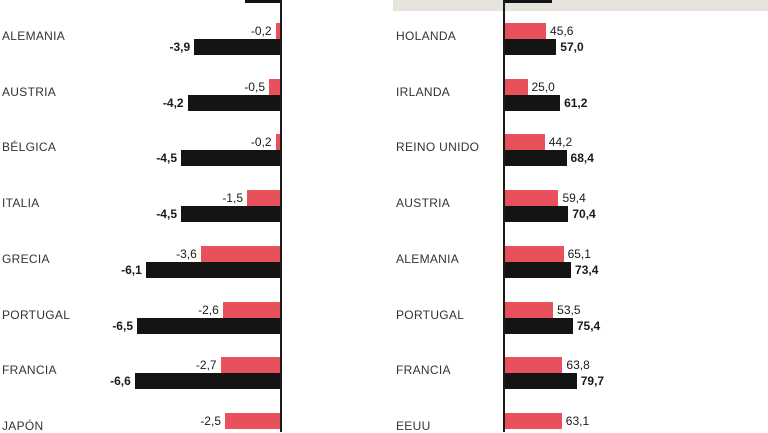 The image size is (768, 433). I want to click on value-label: 65,1, so click(579, 253).